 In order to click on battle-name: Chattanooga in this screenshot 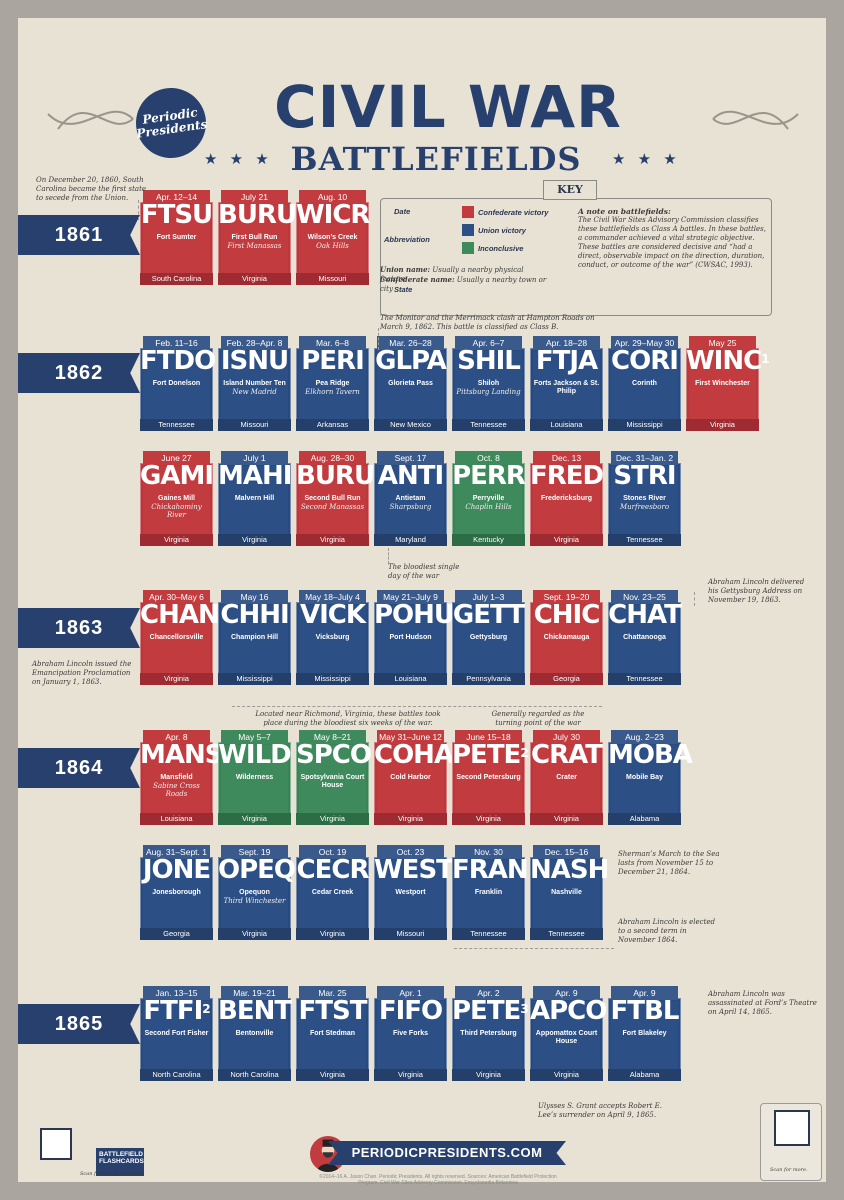, I will do `click(644, 637)`.